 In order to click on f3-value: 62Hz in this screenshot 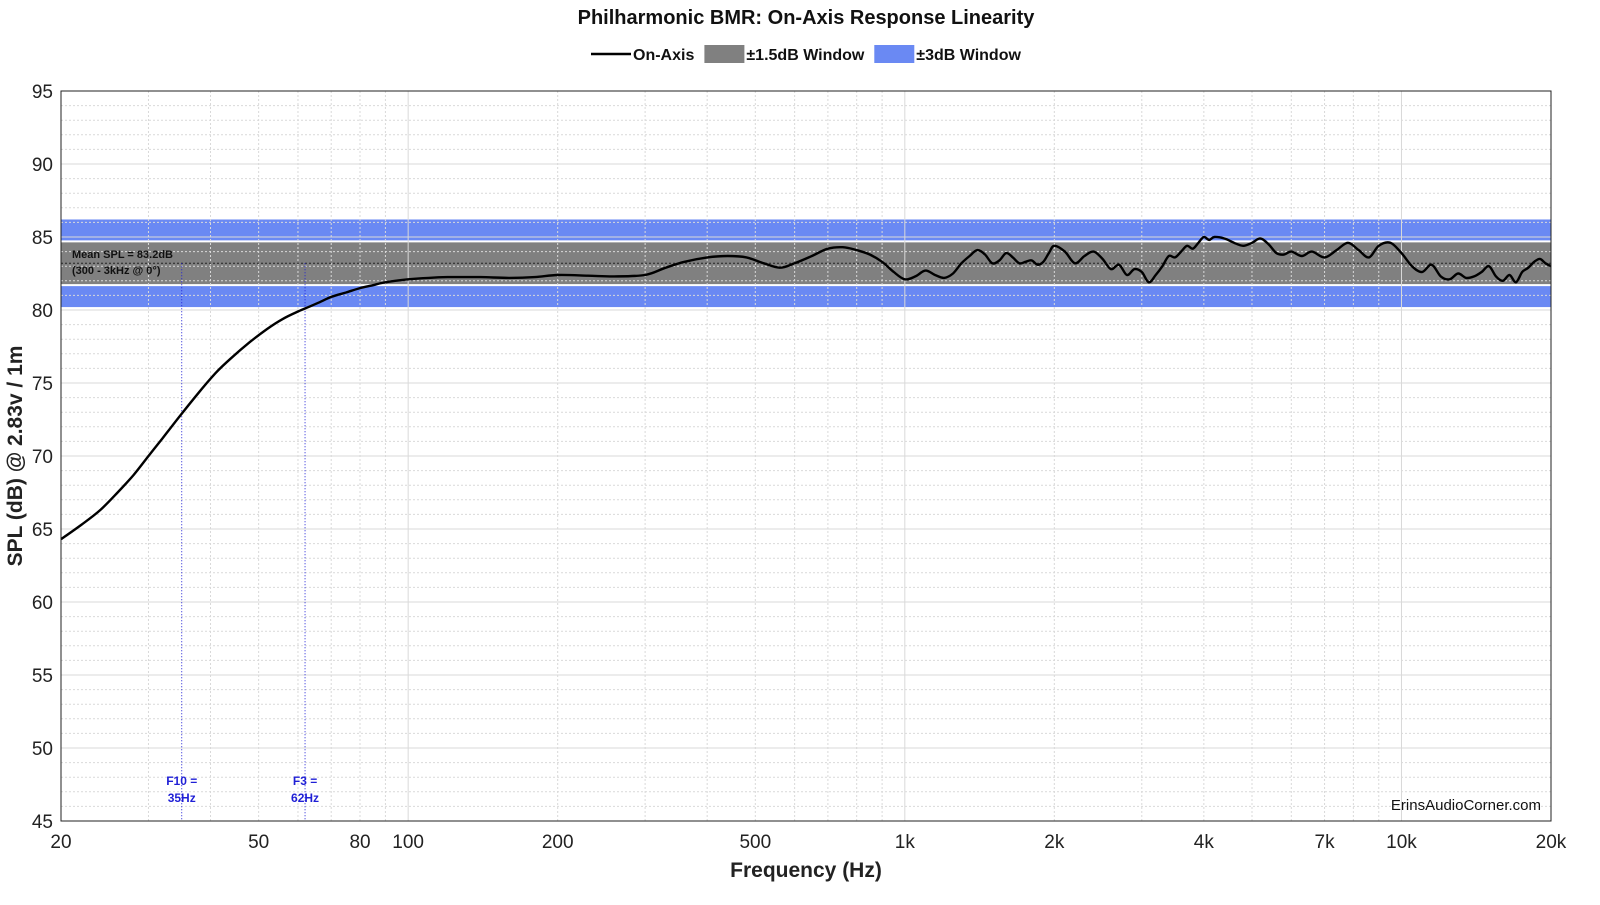, I will do `click(305, 798)`.